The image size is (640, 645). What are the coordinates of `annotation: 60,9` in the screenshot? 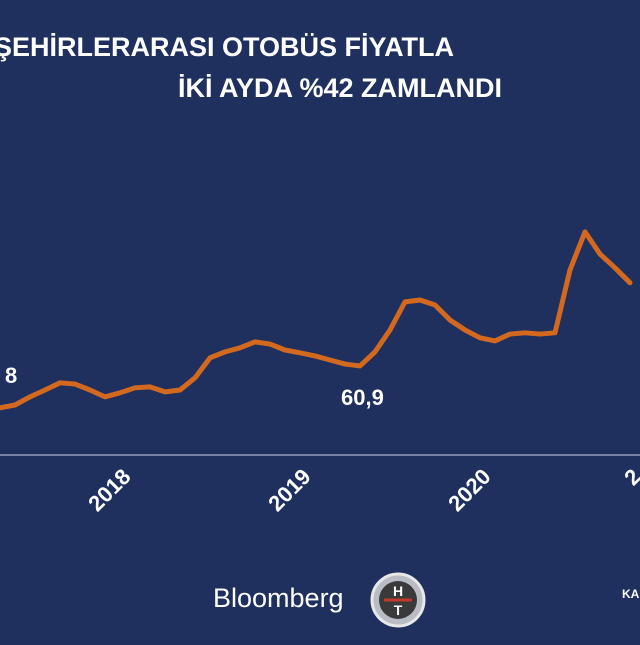 It's located at (362, 397).